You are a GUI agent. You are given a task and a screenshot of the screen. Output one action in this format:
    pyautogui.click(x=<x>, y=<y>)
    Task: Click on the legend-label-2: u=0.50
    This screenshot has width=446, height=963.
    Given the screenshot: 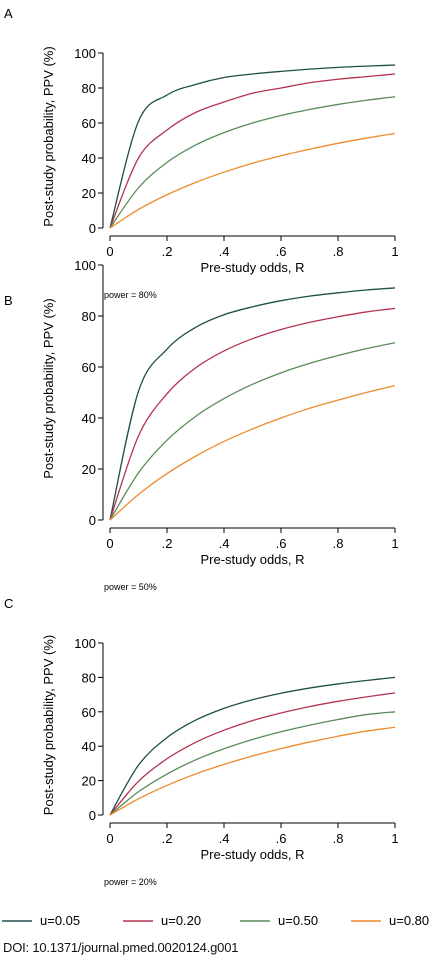 What is the action you would take?
    pyautogui.click(x=298, y=920)
    